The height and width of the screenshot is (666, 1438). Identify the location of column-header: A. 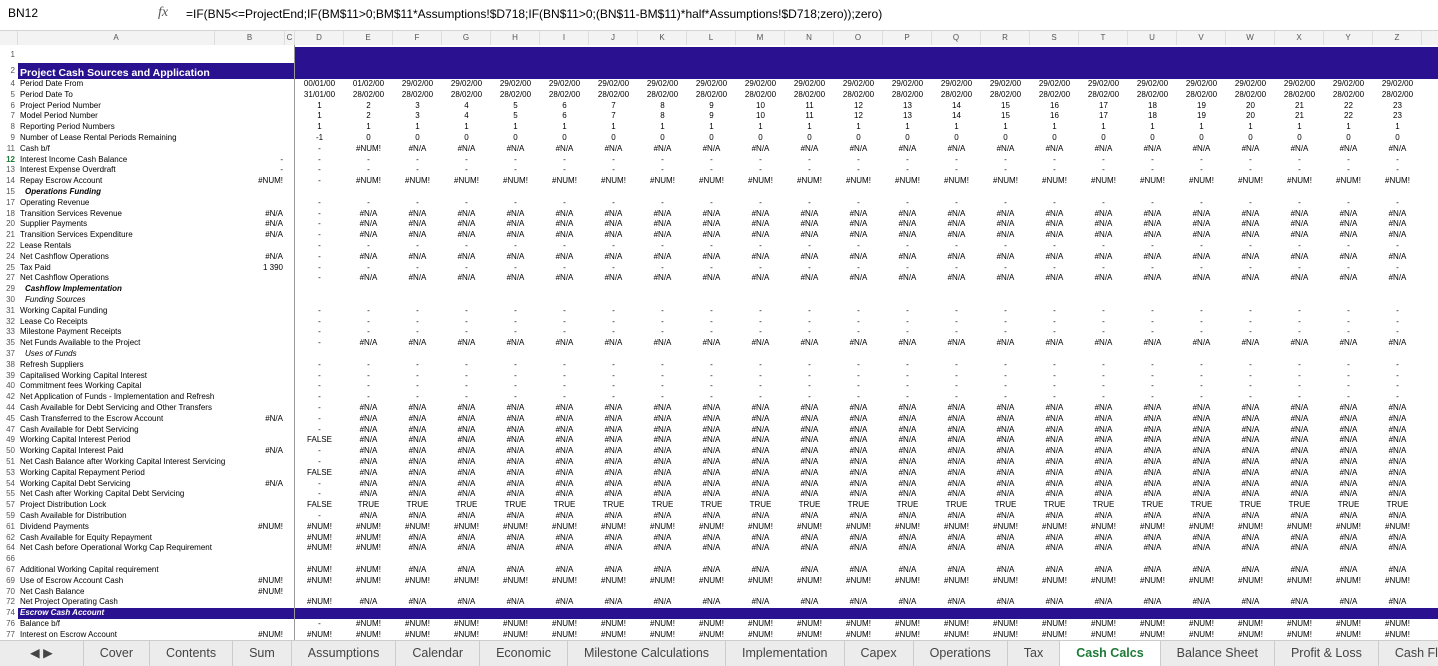
(116, 38).